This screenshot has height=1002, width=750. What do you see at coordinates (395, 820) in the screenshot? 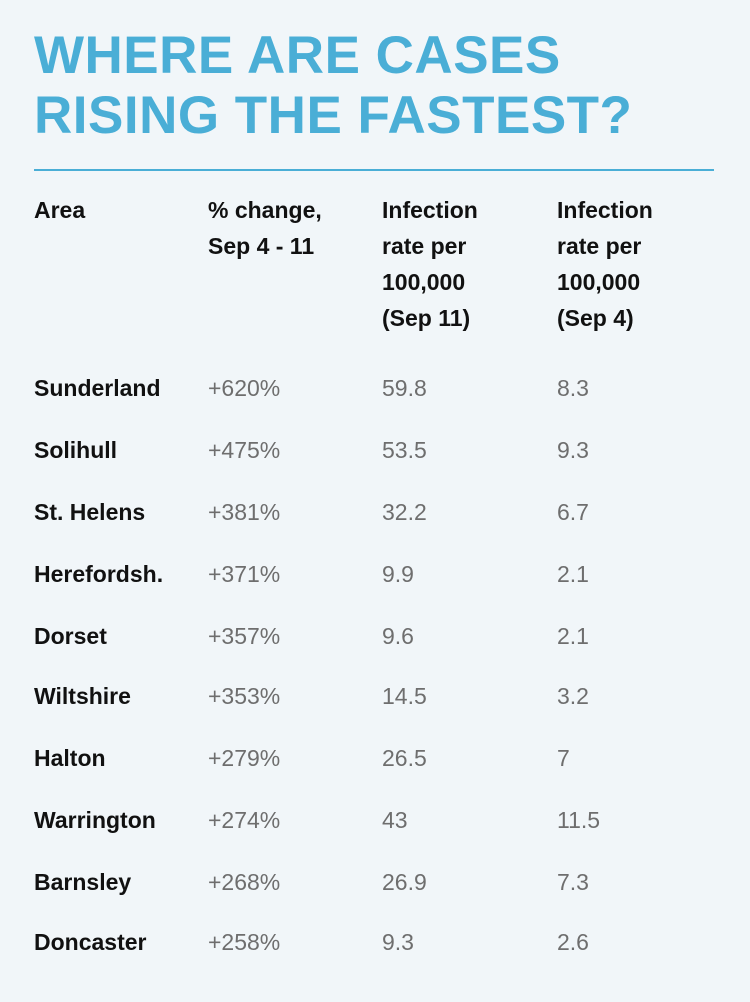
I see `rate-sep11-cell: 43` at bounding box center [395, 820].